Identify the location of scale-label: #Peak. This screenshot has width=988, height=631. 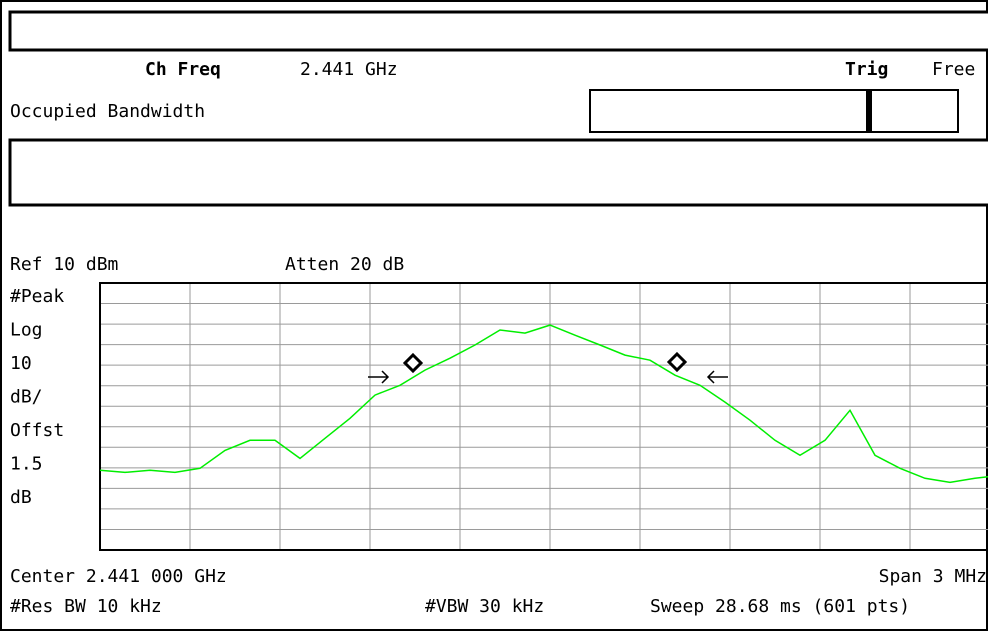
(37, 296).